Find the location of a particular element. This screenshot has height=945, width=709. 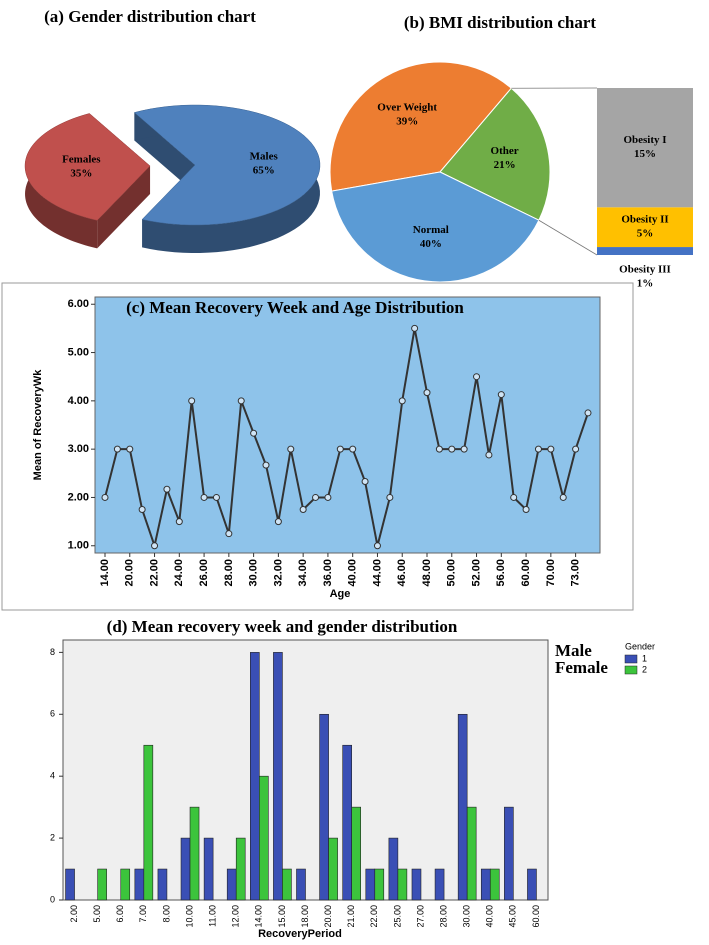

segment-value: 5% is located at coordinates (645, 234).